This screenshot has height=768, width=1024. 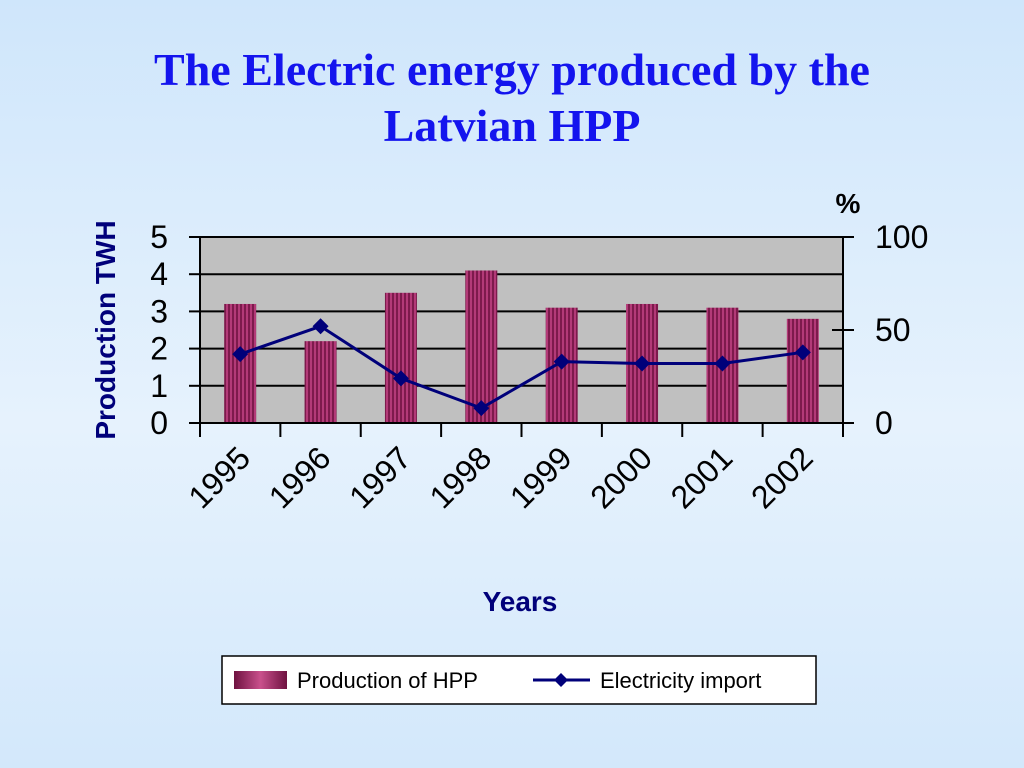 I want to click on x-tick-label-1995: 1995, so click(x=219, y=477).